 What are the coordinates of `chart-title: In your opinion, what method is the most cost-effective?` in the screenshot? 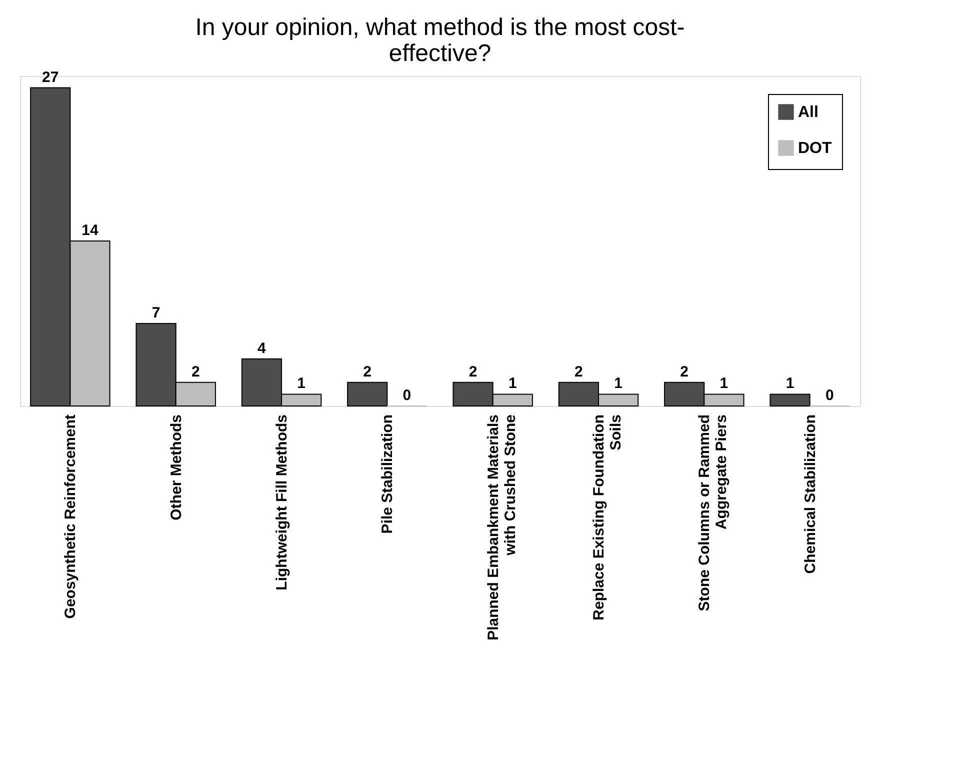 It's located at (440, 40).